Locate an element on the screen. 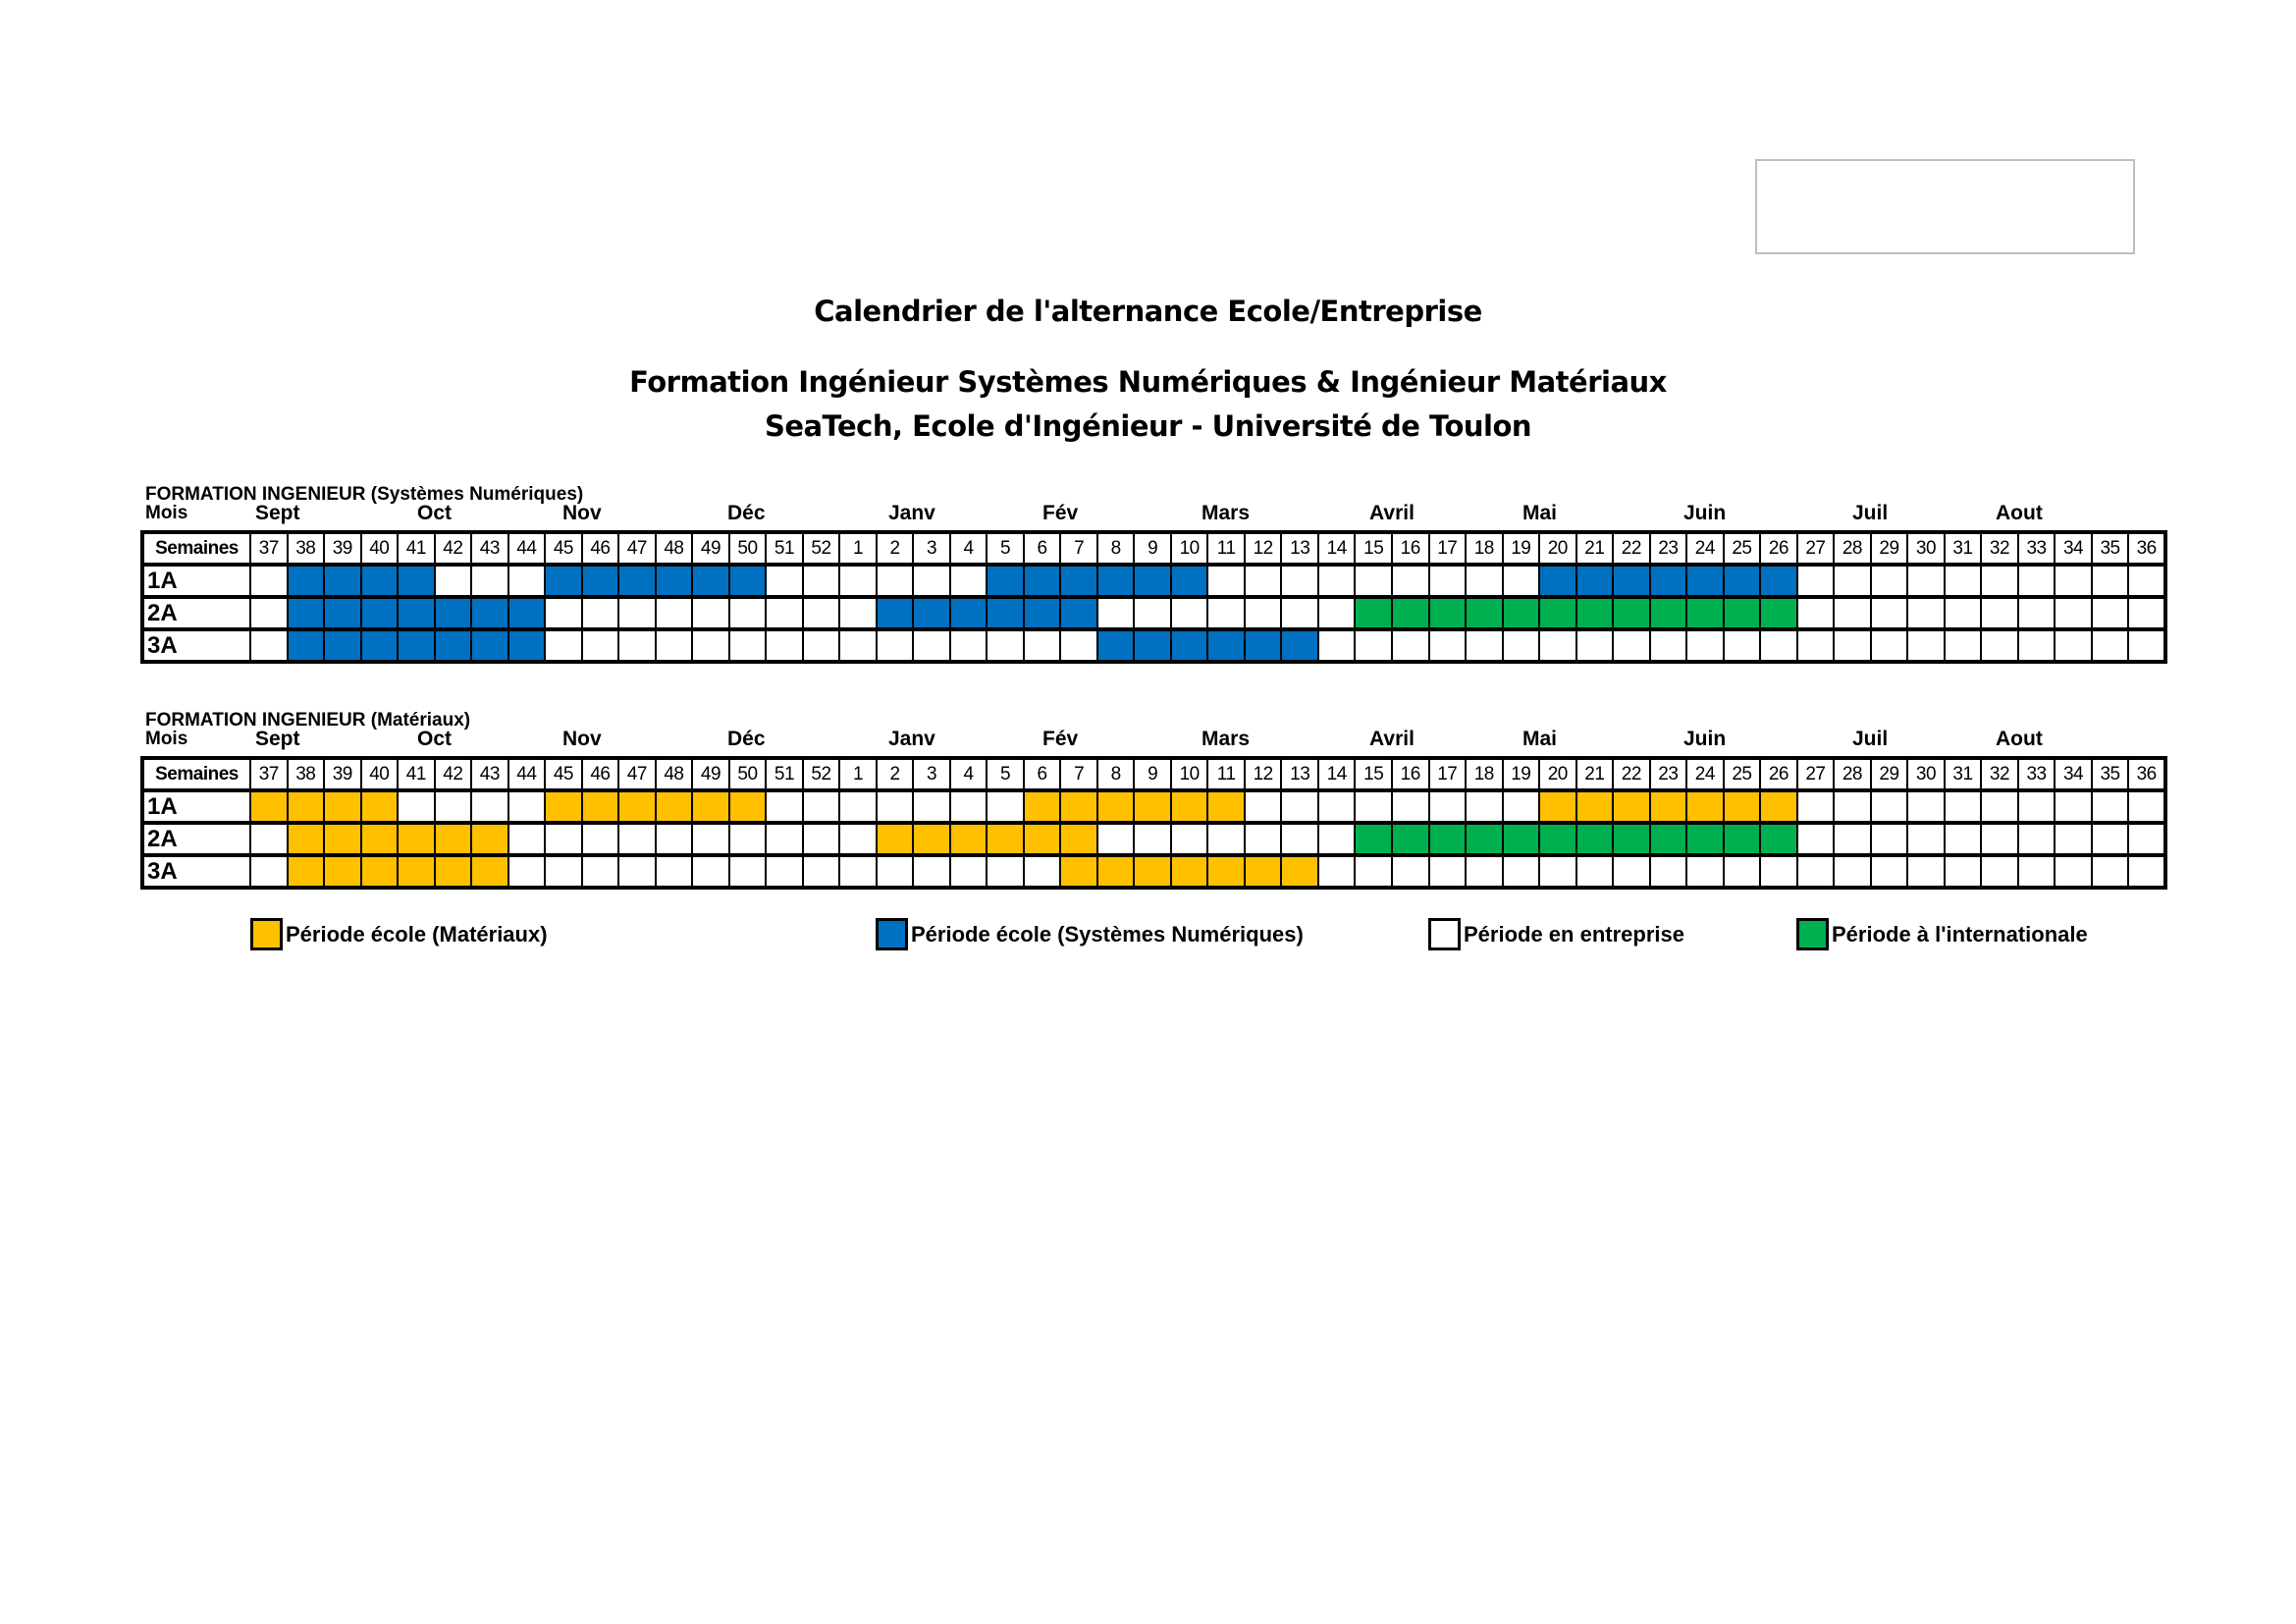  legend-item-ent: Période en entreprise is located at coordinates (1556, 934).